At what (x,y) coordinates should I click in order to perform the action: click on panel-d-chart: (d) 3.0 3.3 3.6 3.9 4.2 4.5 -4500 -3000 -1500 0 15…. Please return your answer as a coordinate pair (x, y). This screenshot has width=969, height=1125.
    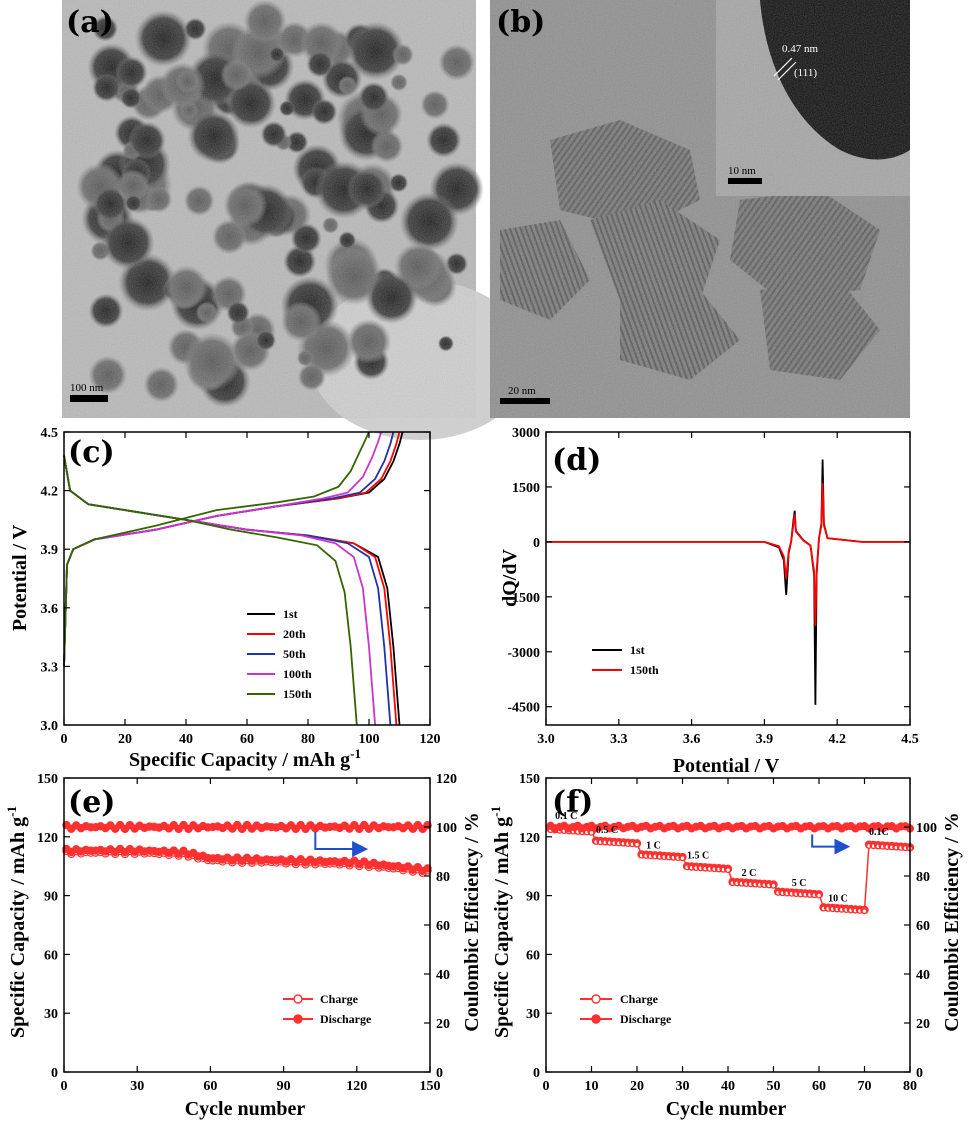
    Looking at the image, I should click on (709, 601).